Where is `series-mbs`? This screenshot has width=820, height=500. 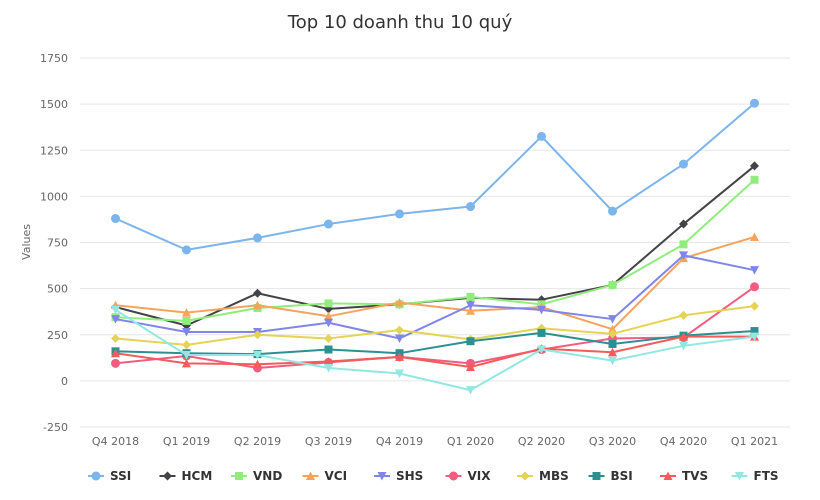
series-mbs is located at coordinates (435, 325).